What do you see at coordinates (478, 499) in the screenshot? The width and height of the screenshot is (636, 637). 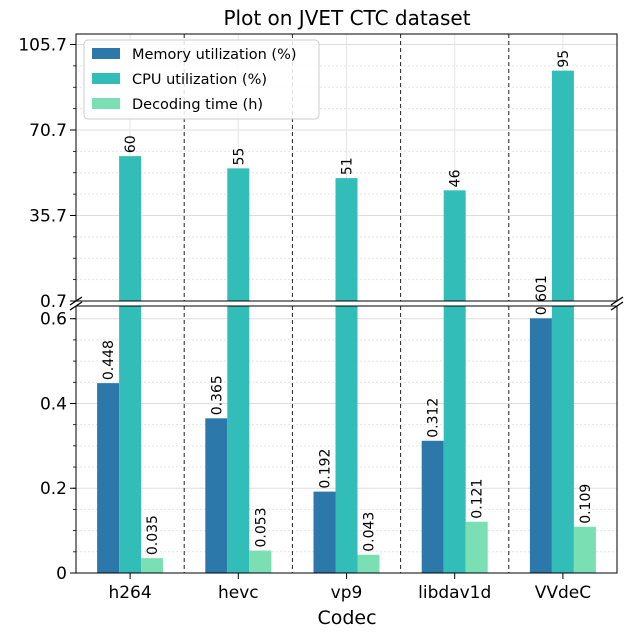 I see `data-label: 0.121` at bounding box center [478, 499].